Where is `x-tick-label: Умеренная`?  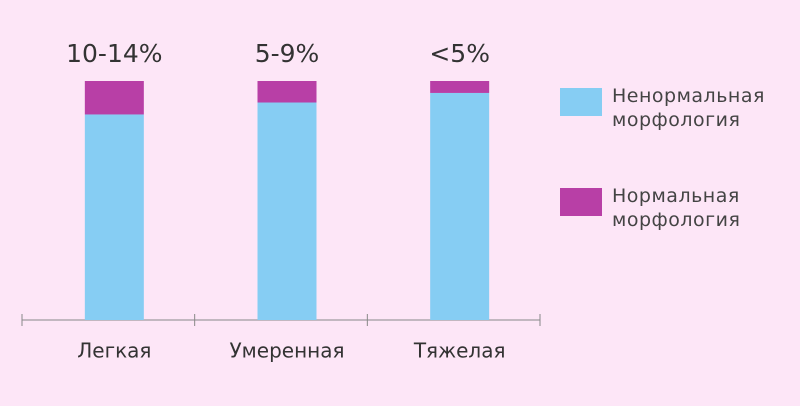 x-tick-label: Умеренная is located at coordinates (286, 351).